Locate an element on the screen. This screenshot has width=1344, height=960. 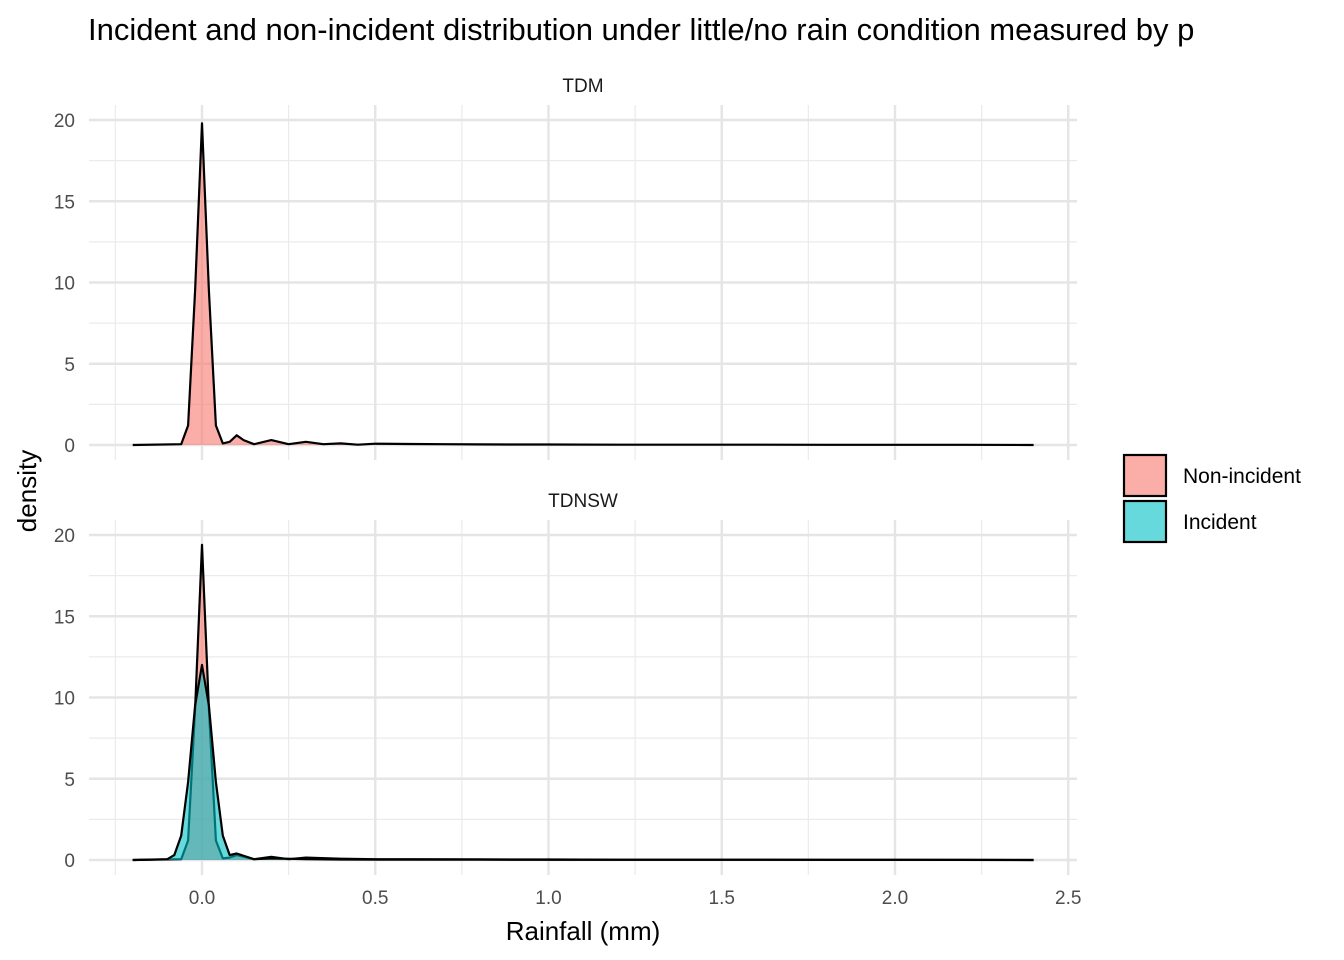
x-tick-label: 2.0 is located at coordinates (895, 898).